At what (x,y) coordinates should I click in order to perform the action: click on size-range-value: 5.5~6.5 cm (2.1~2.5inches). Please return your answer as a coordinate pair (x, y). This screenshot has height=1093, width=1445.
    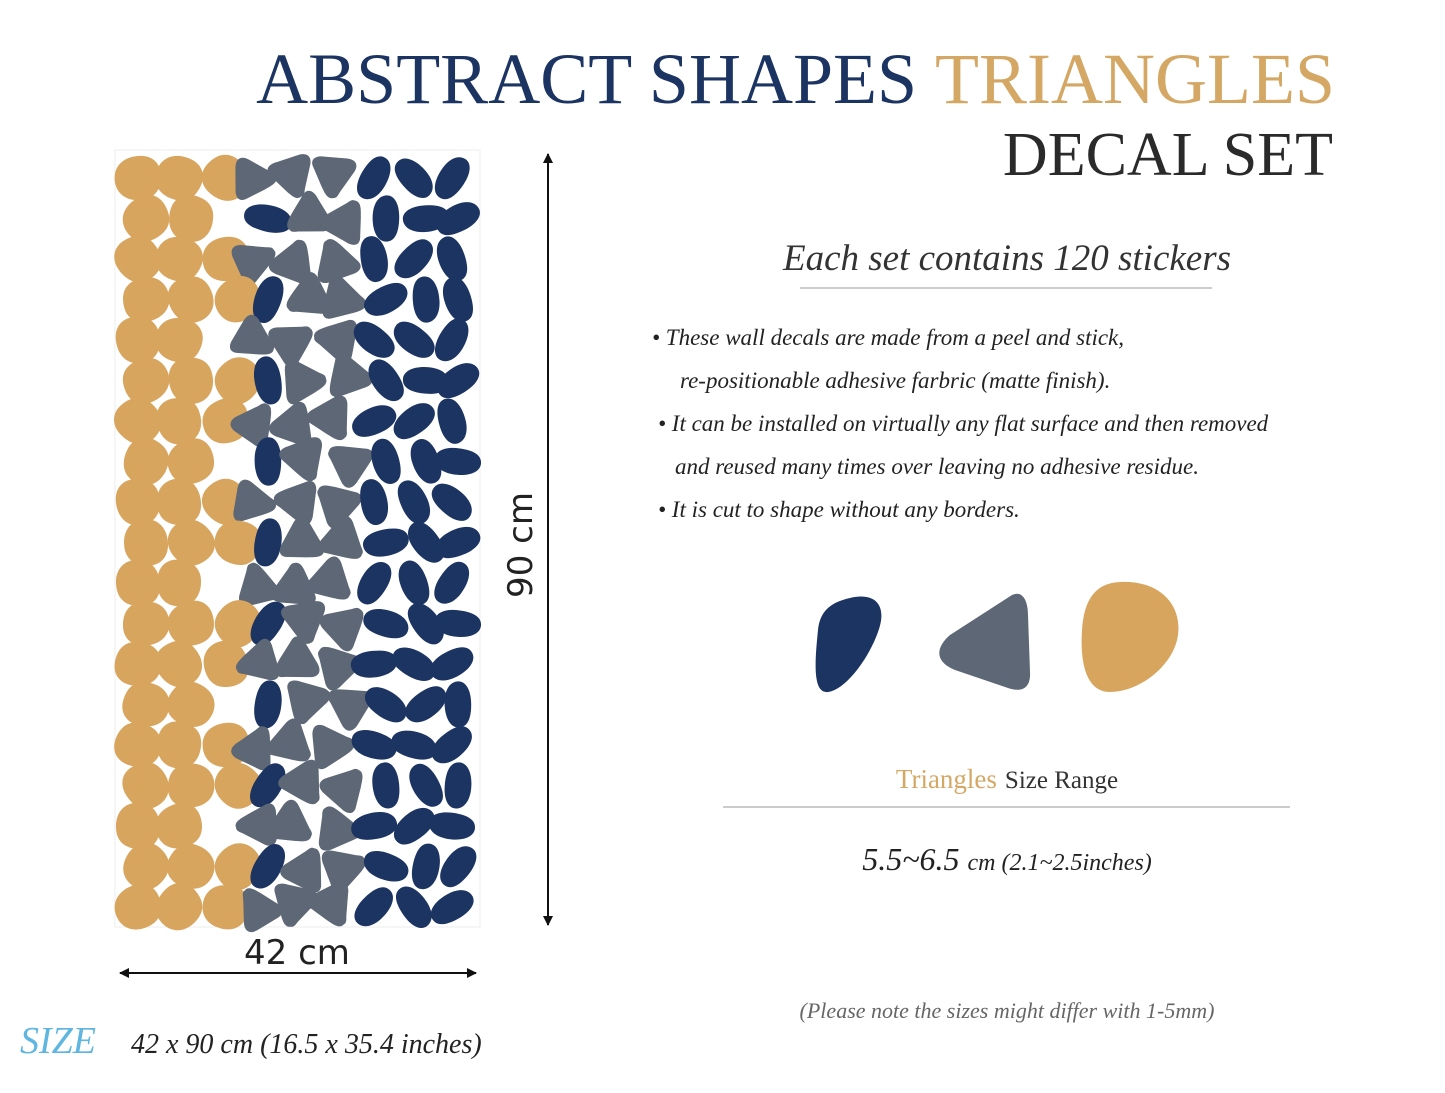
    Looking at the image, I should click on (1007, 859).